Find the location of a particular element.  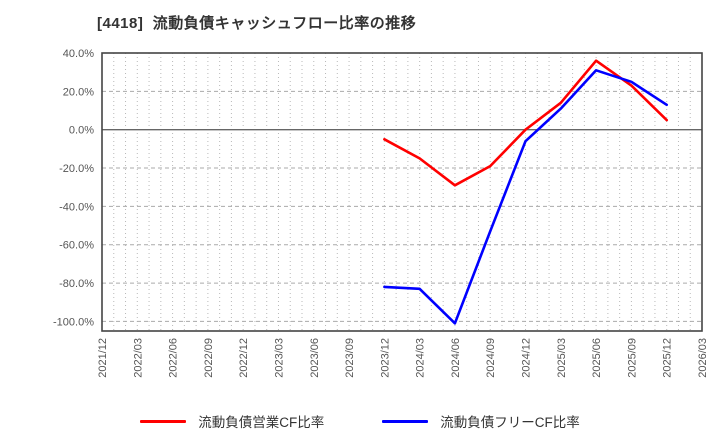

x-tick-label: 2023/12 is located at coordinates (385, 358).